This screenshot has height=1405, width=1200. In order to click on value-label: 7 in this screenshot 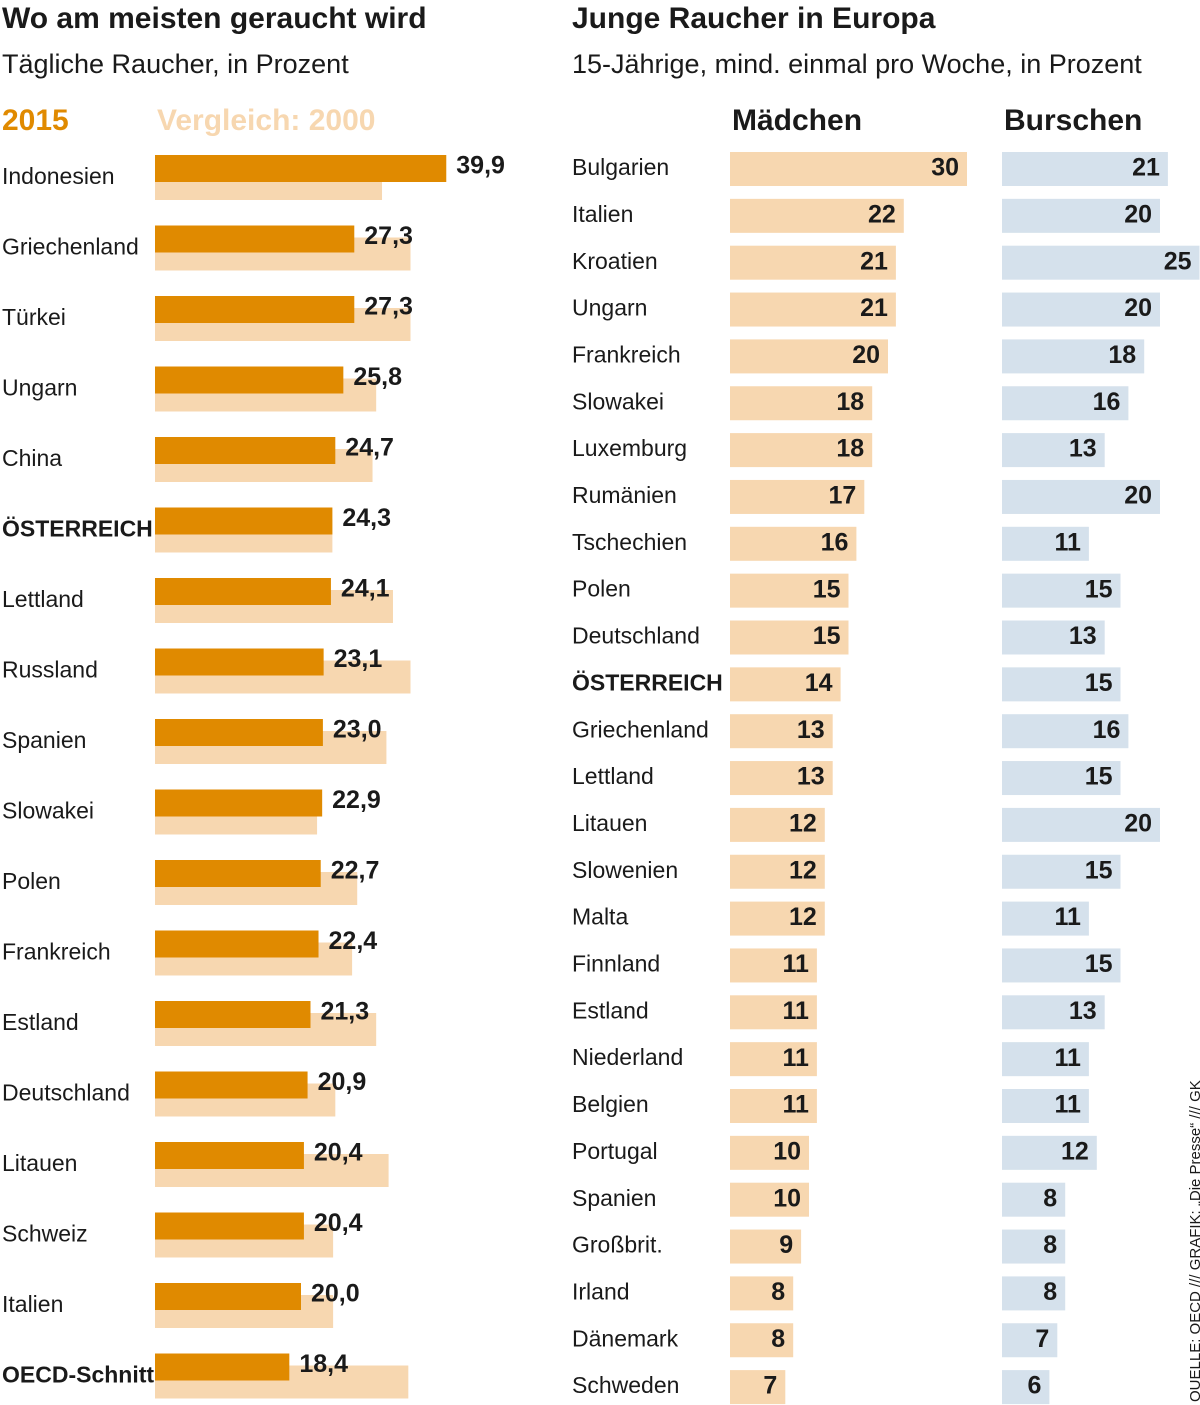, I will do `click(1042, 1339)`.